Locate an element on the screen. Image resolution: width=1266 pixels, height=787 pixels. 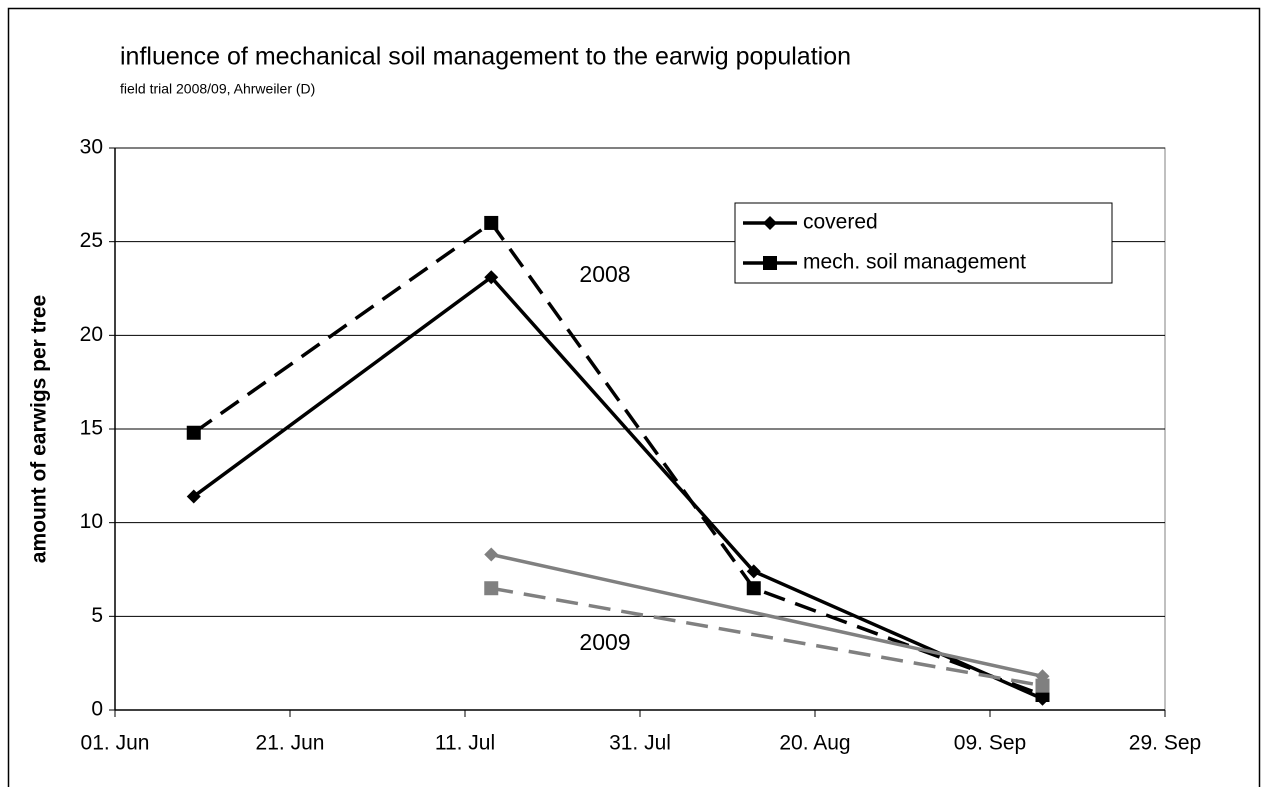
annotation: 2008 is located at coordinates (604, 274).